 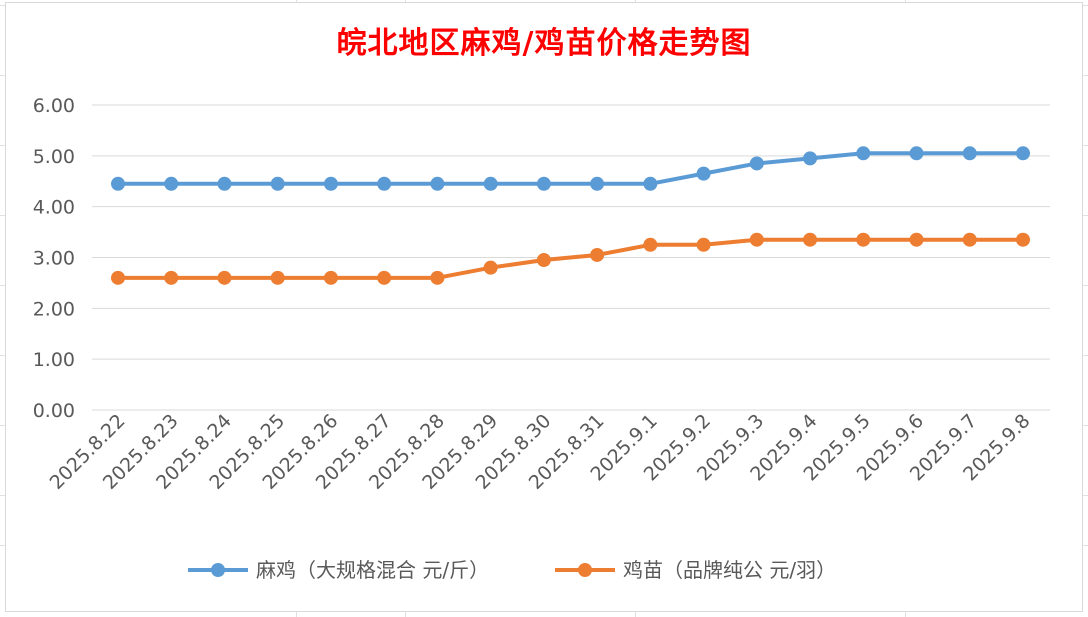 What do you see at coordinates (54, 208) in the screenshot?
I see `y-tick-label: 4.00` at bounding box center [54, 208].